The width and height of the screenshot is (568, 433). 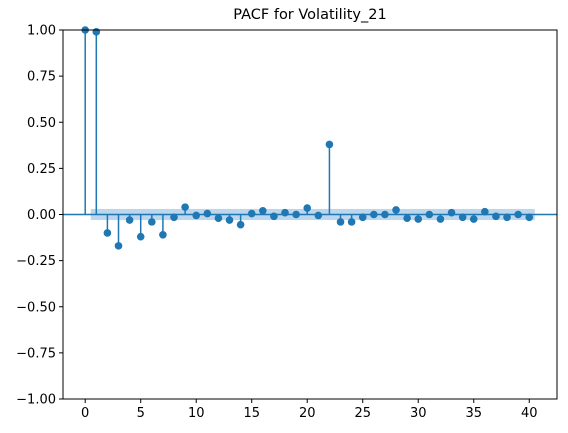 I want to click on x-tick-label-25: 25, so click(x=362, y=413).